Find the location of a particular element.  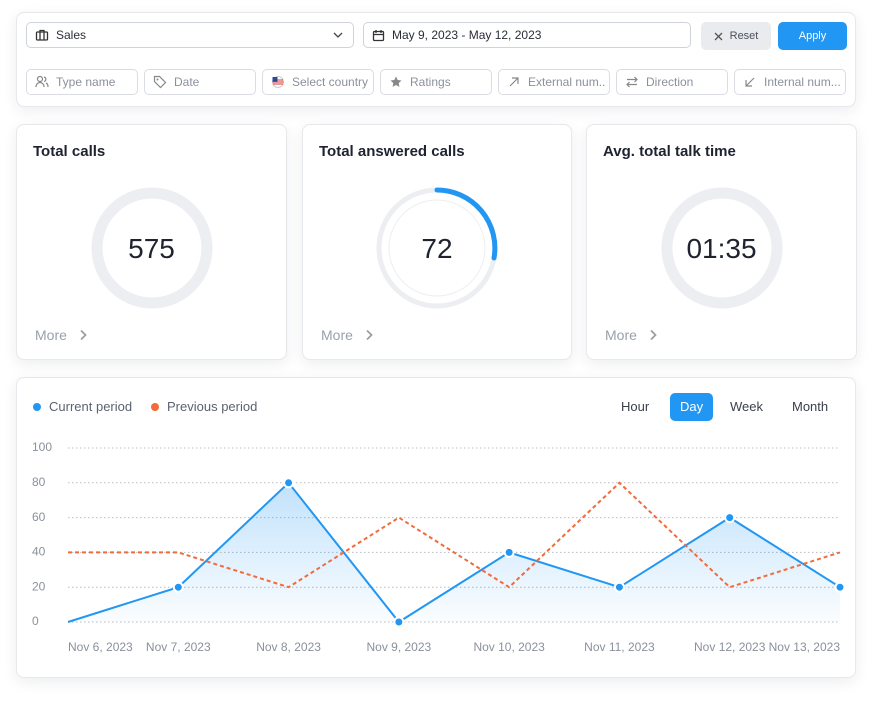

card-title: Avg. total talk time is located at coordinates (669, 151).